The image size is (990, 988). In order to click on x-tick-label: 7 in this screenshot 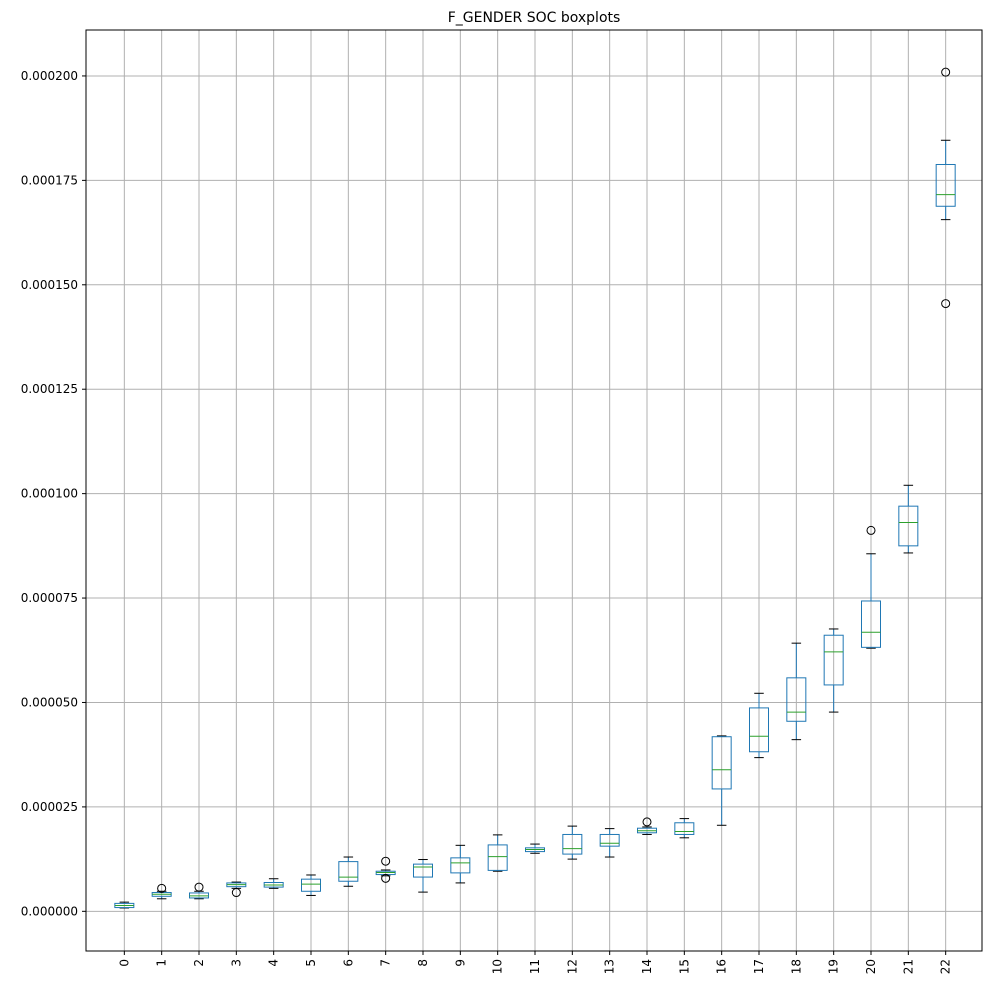, I will do `click(386, 963)`.